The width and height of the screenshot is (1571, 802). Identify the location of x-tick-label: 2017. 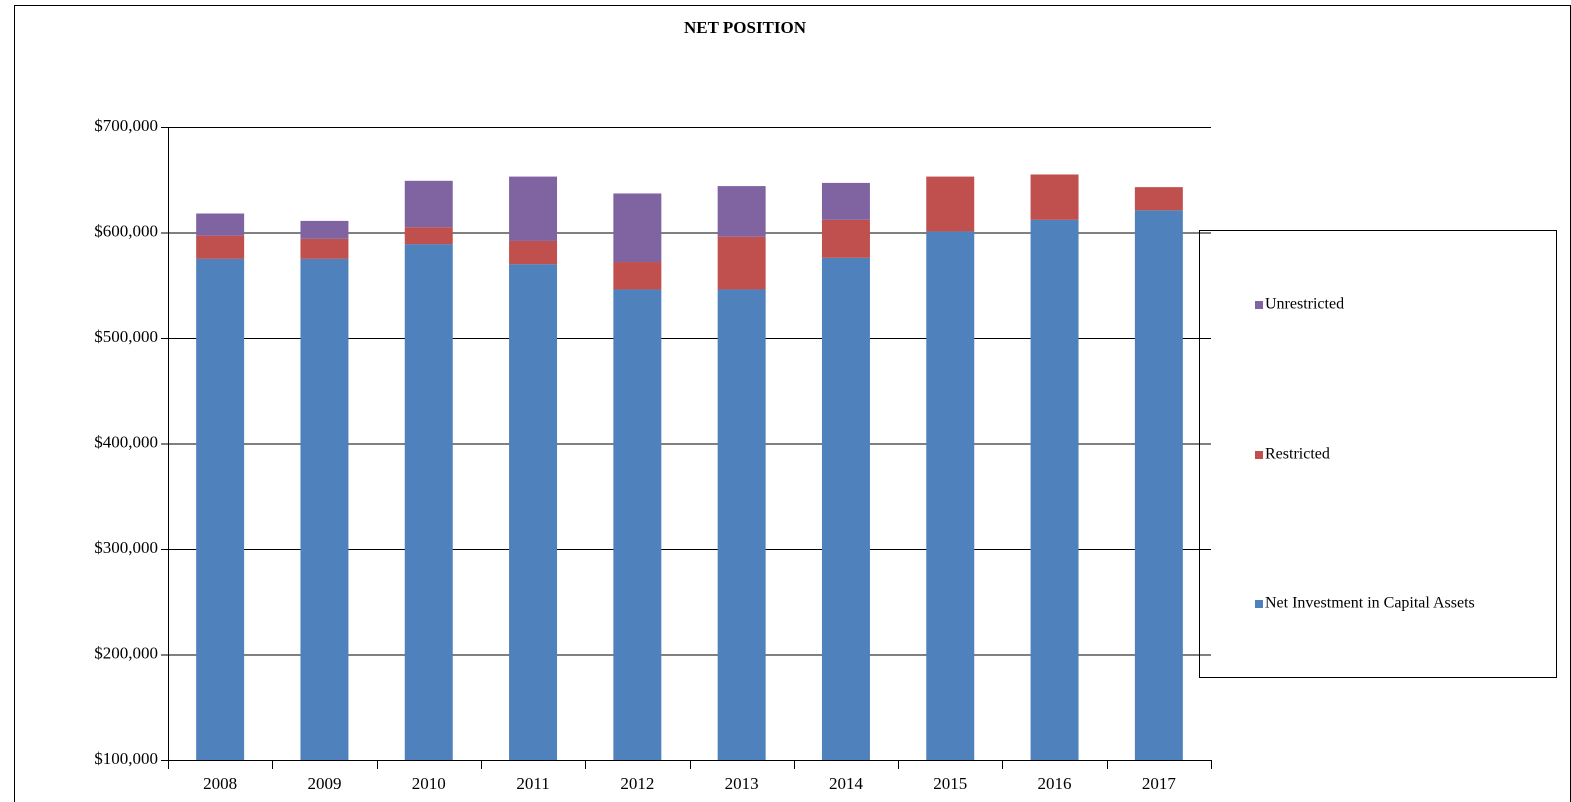
(1159, 783).